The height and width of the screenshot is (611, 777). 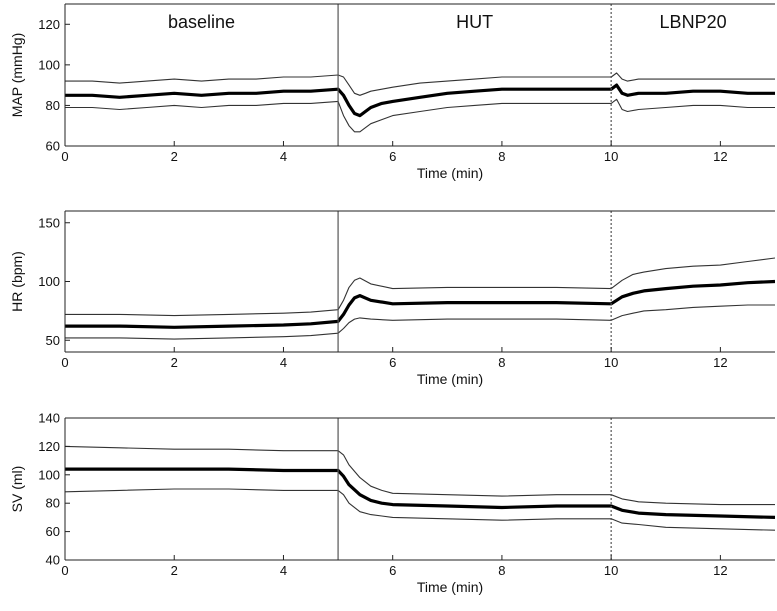 What do you see at coordinates (474, 22) in the screenshot?
I see `phase-label: HUT` at bounding box center [474, 22].